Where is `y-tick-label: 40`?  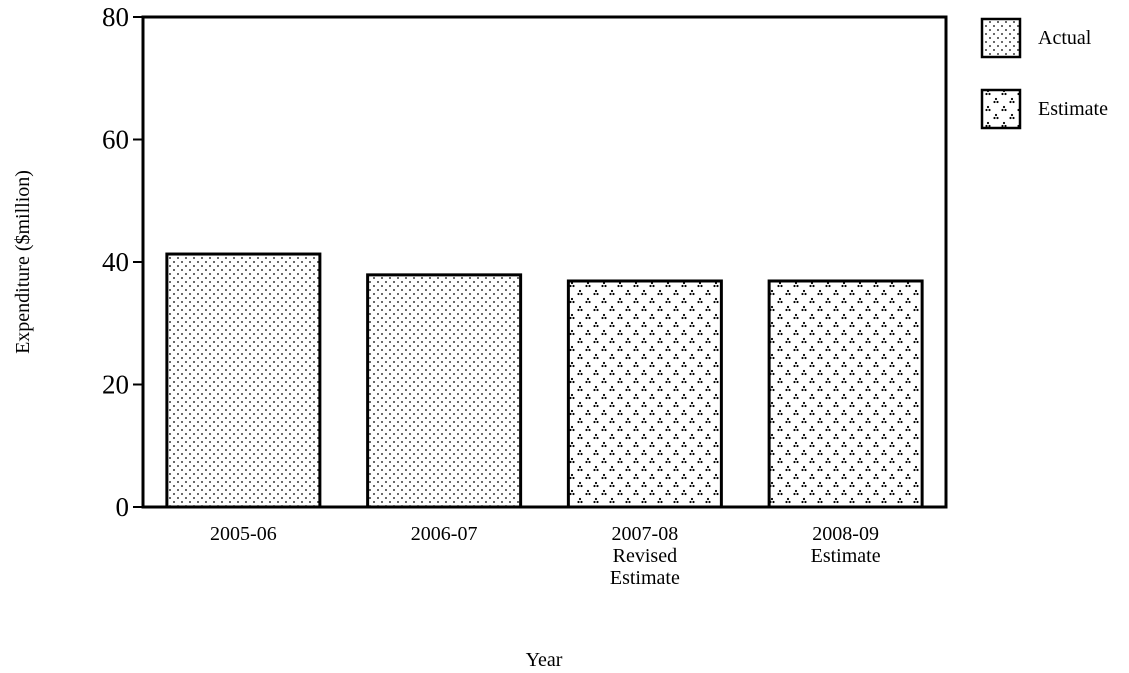
y-tick-label: 40 is located at coordinates (115, 262).